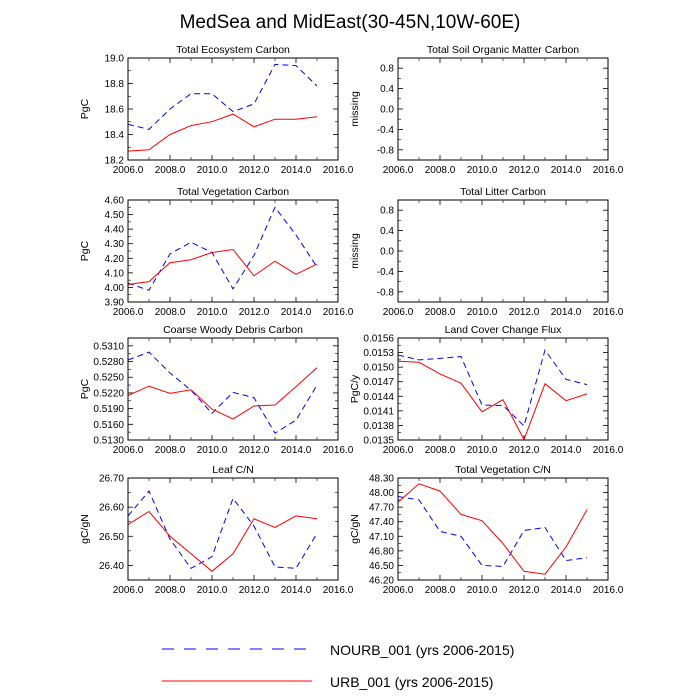  I want to click on y-tick-label: 47.40, so click(381, 522).